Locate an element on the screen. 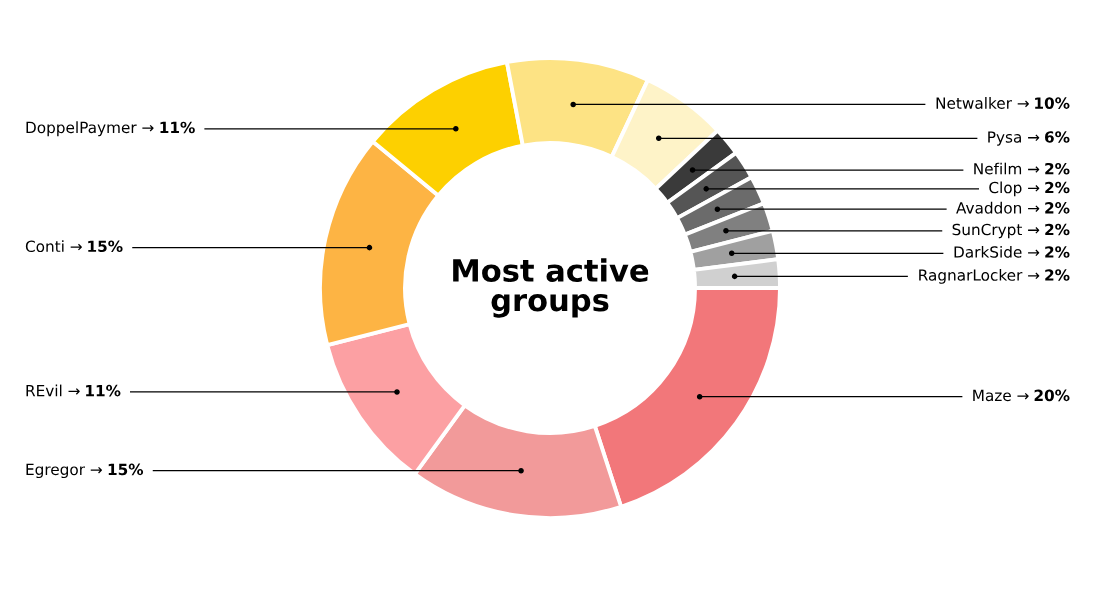 This screenshot has height=603, width=1110. slice-label: Egregor → is located at coordinates (64, 471).